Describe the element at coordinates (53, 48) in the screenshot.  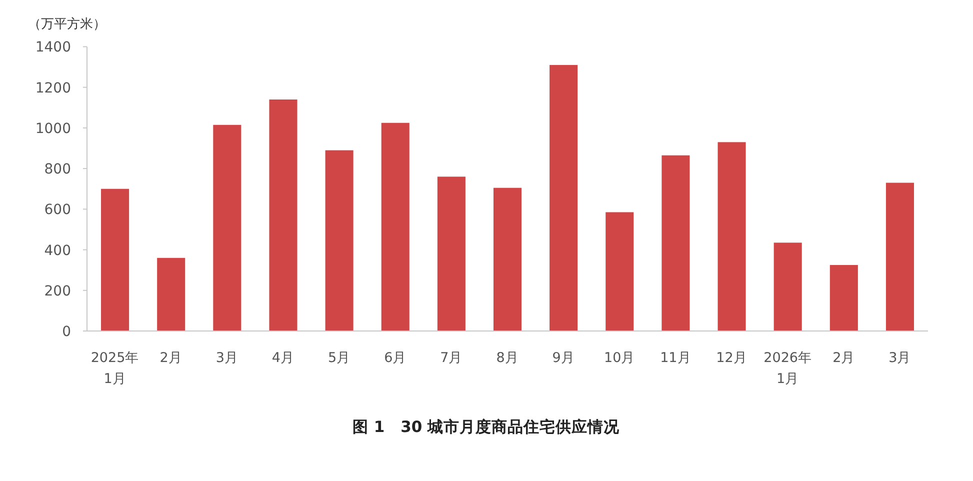
I see `y-tick-label: 1400` at that location.